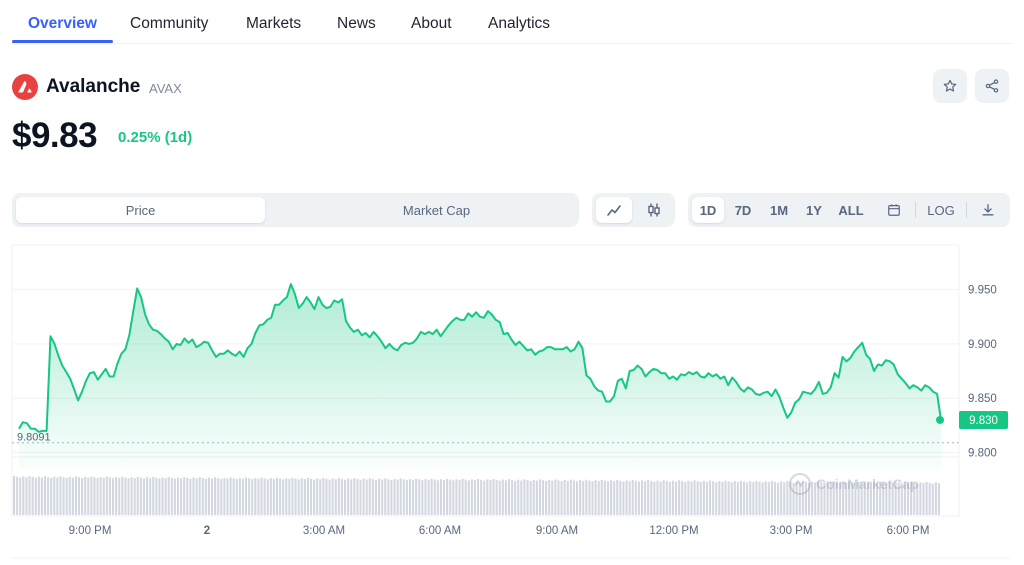 This screenshot has height=565, width=1024. I want to click on range-7d-button: 7D, so click(743, 210).